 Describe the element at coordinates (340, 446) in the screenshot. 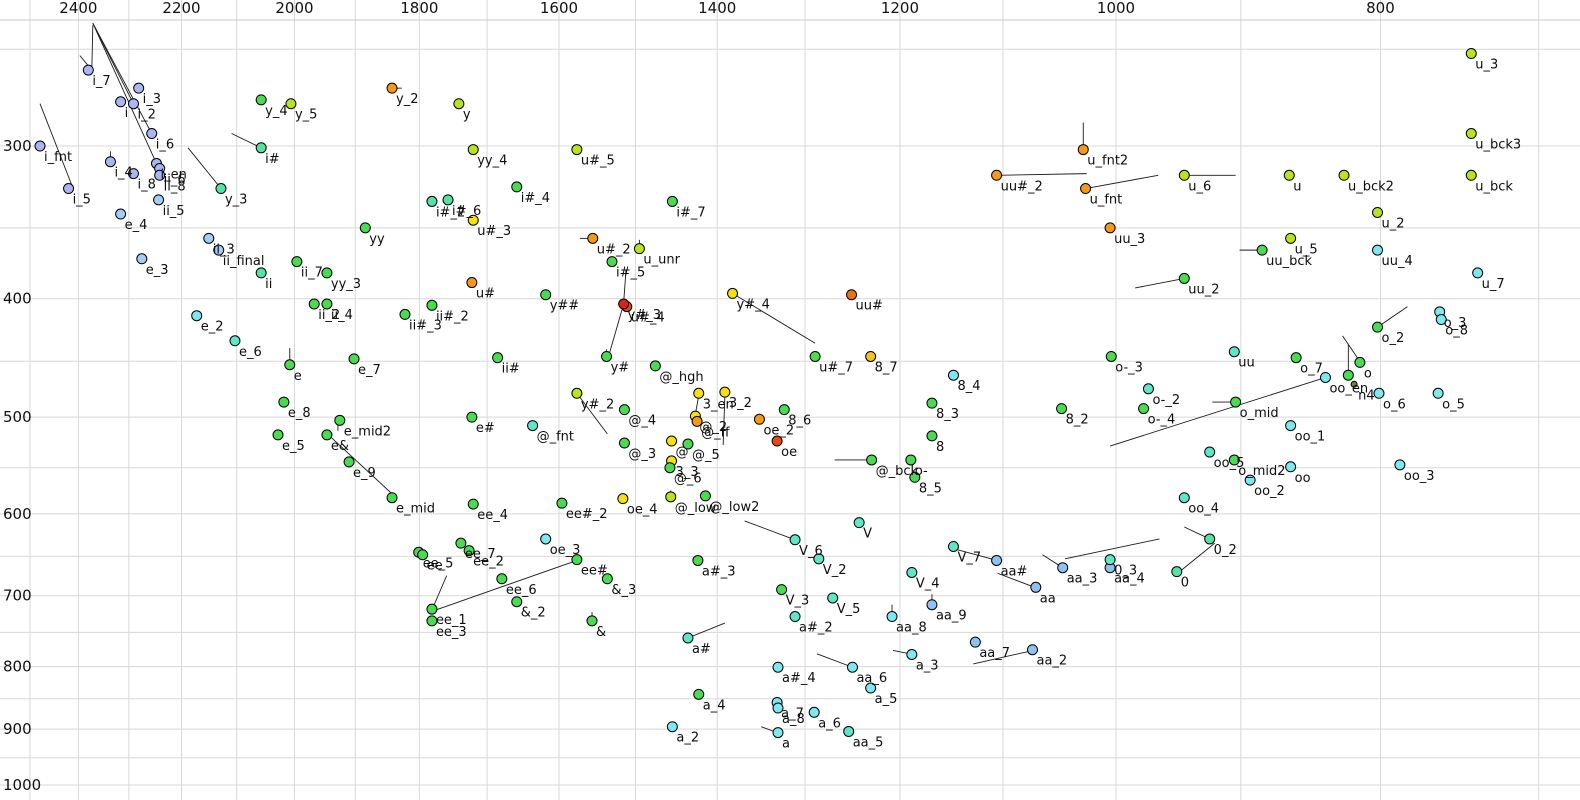

I see `point-label: e&` at that location.